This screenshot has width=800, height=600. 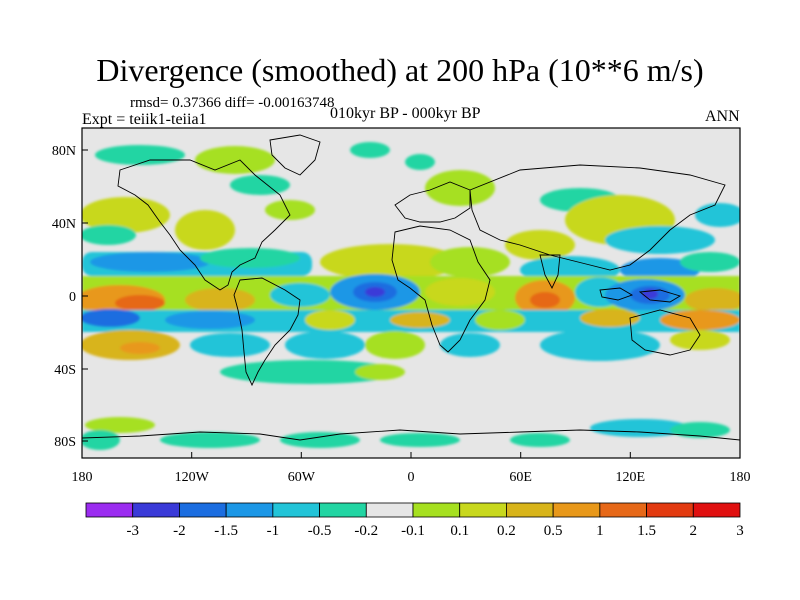 I want to click on season-label: ANN, so click(x=722, y=116).